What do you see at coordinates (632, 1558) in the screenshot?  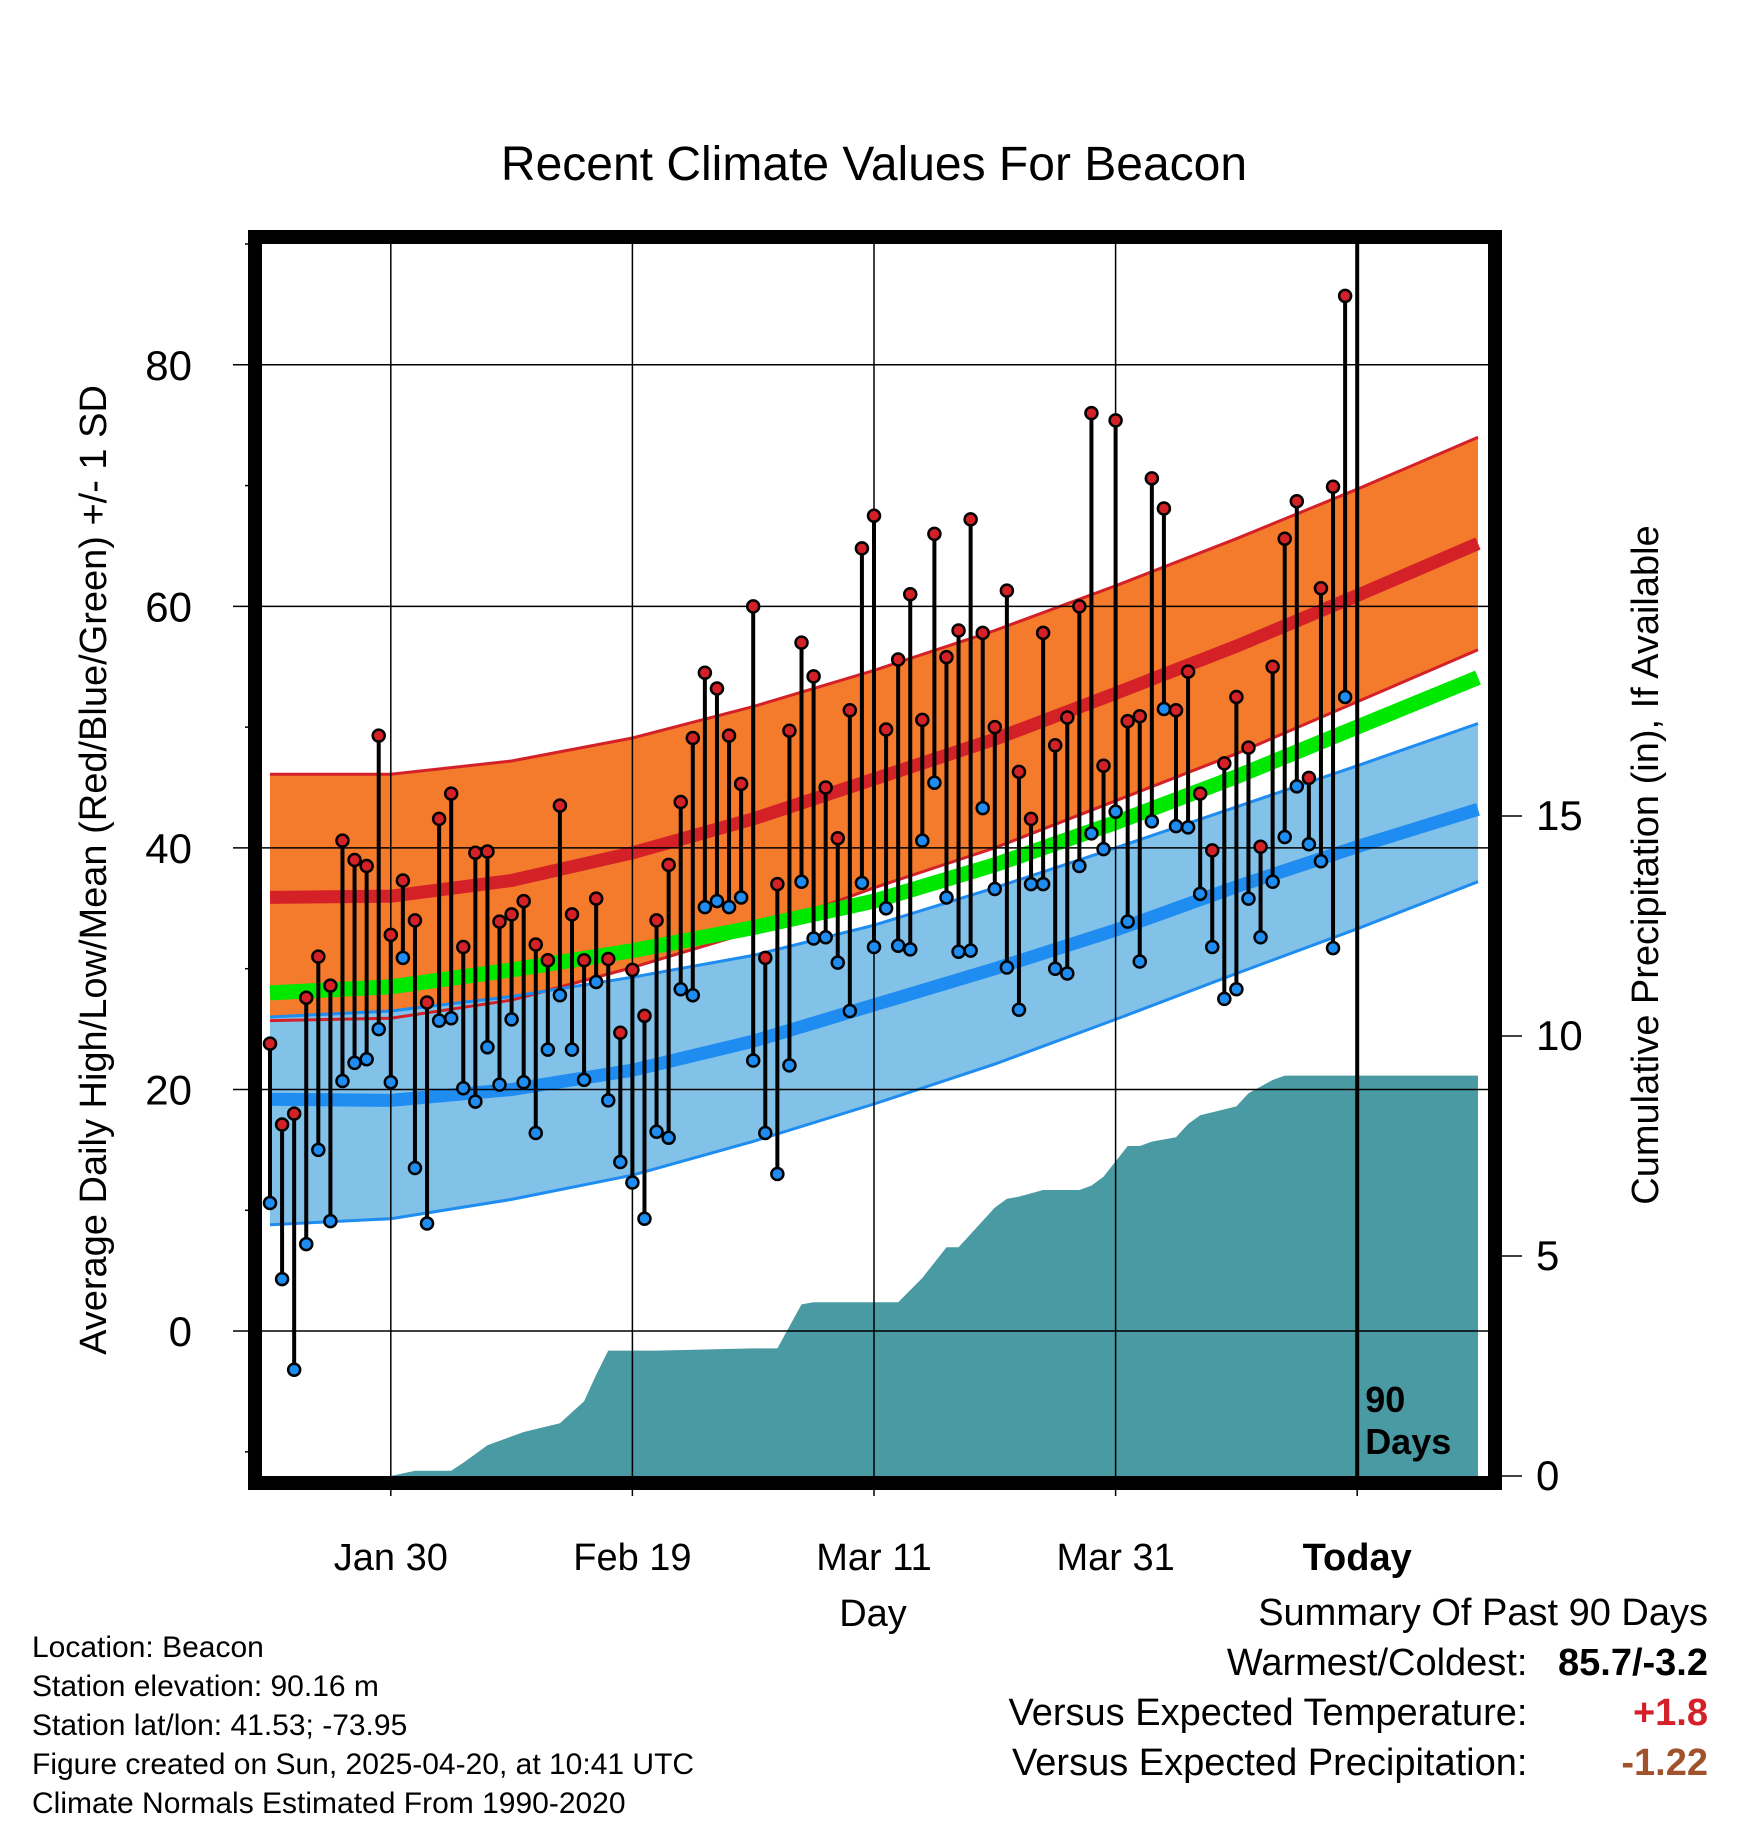 I see `x-tick-label: Feb 19` at bounding box center [632, 1558].